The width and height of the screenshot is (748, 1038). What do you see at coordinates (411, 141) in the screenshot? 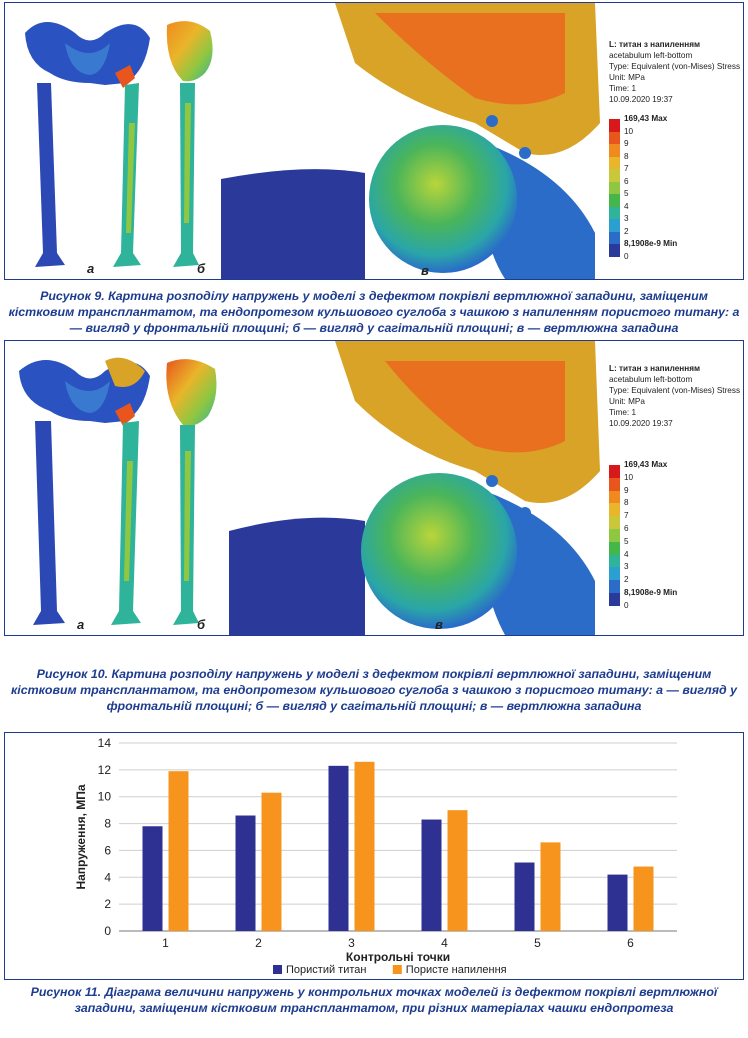
I see `acetabulum-view-model` at bounding box center [411, 141].